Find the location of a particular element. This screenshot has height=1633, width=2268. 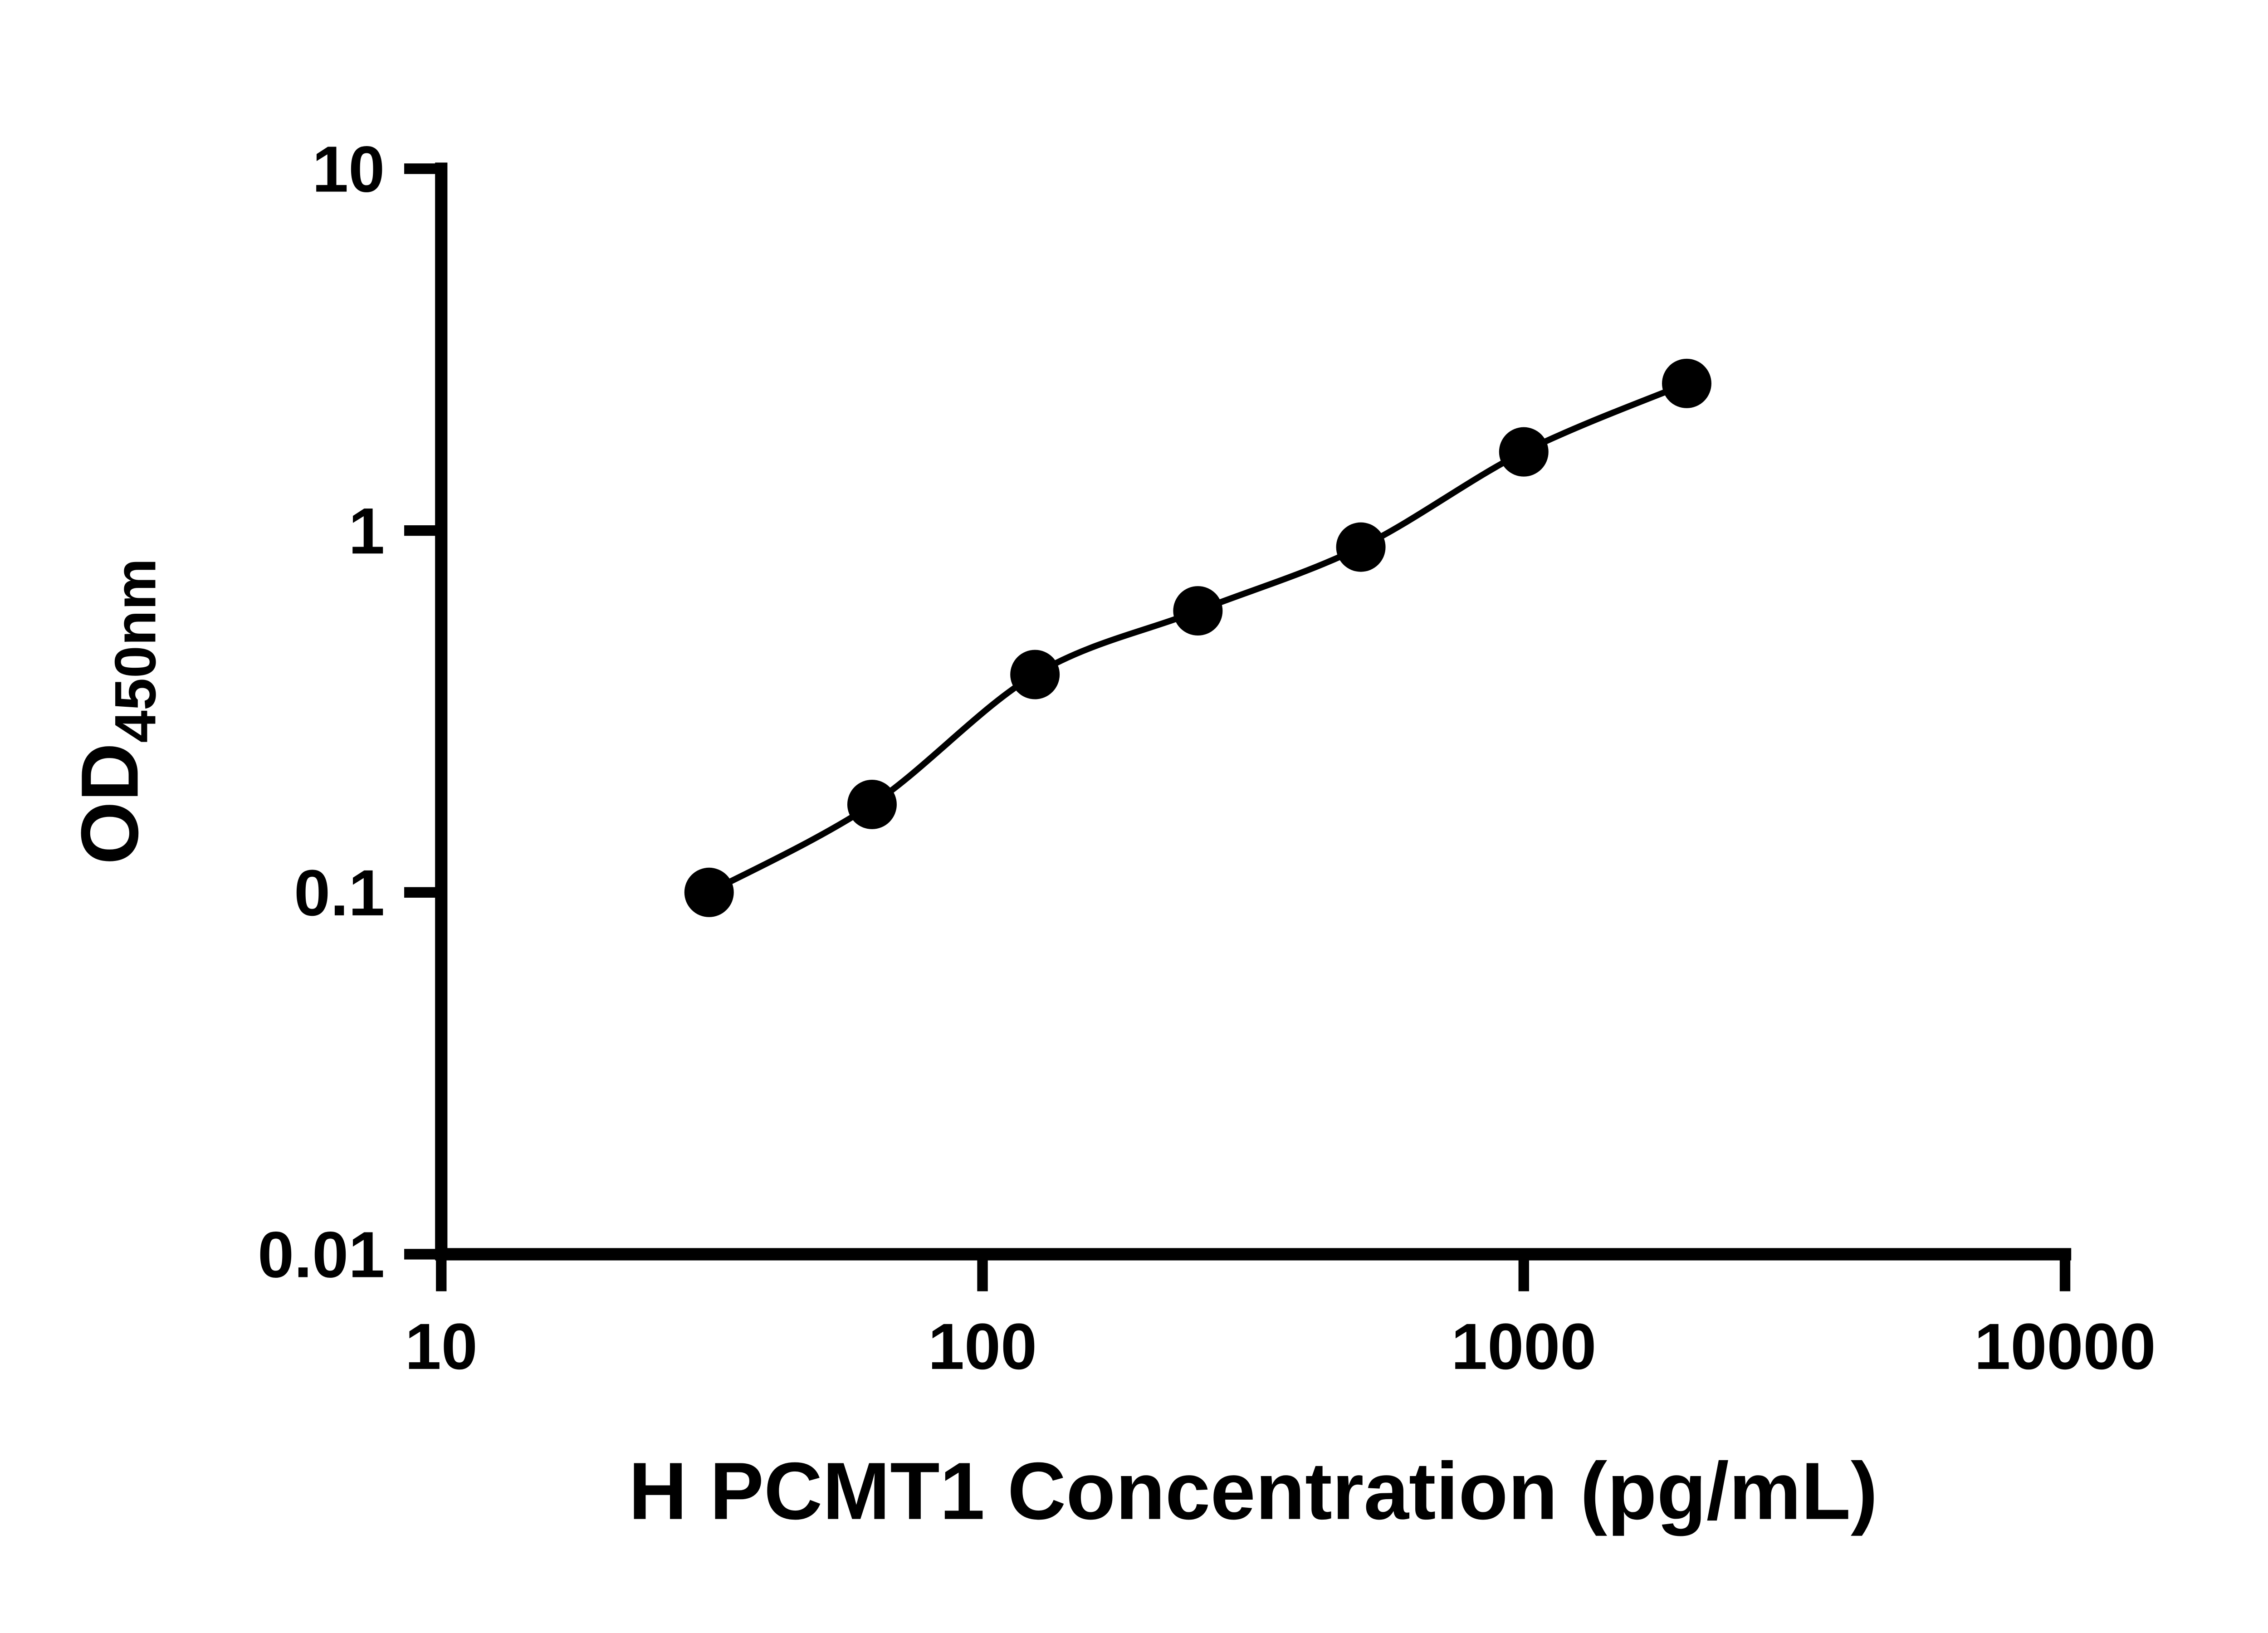

y-axis-tick-label: 10 is located at coordinates (349, 169).